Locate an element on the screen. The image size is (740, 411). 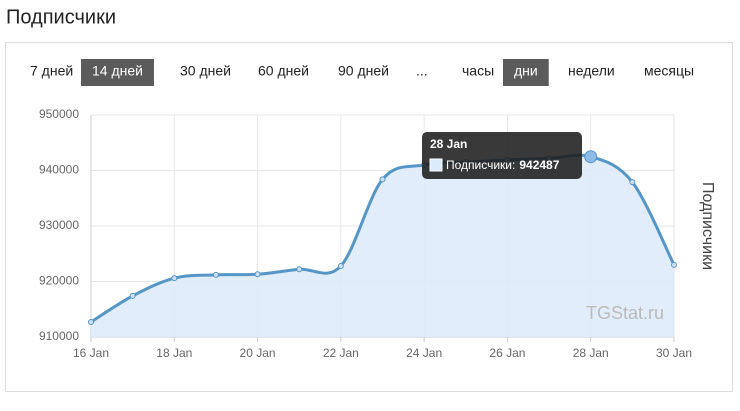
page-title: Подписчики is located at coordinates (61, 17).